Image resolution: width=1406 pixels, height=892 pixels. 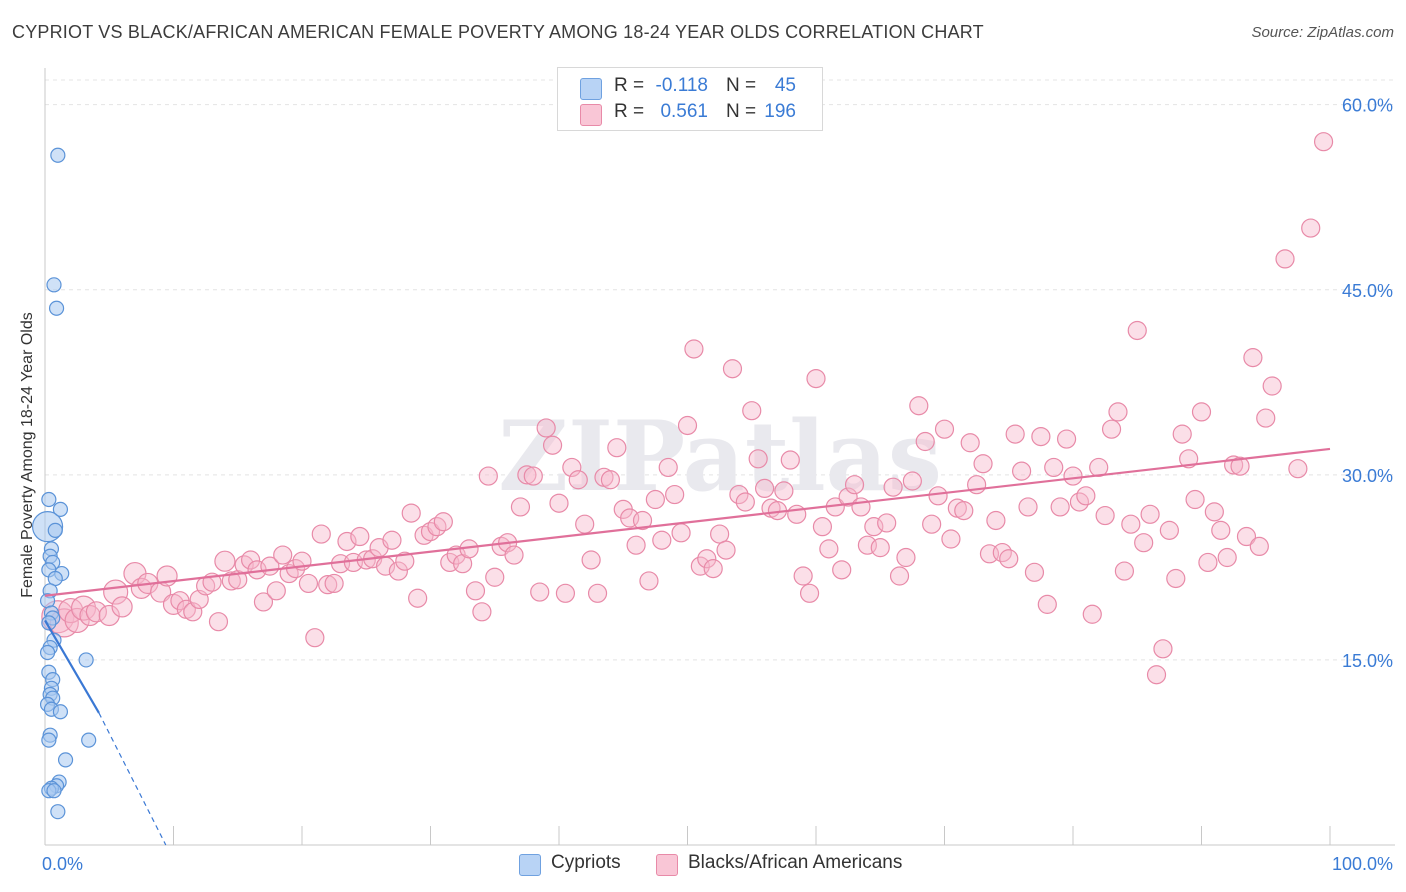 What do you see at coordinates (780, 111) in the screenshot?
I see `n-value: 196` at bounding box center [780, 111].